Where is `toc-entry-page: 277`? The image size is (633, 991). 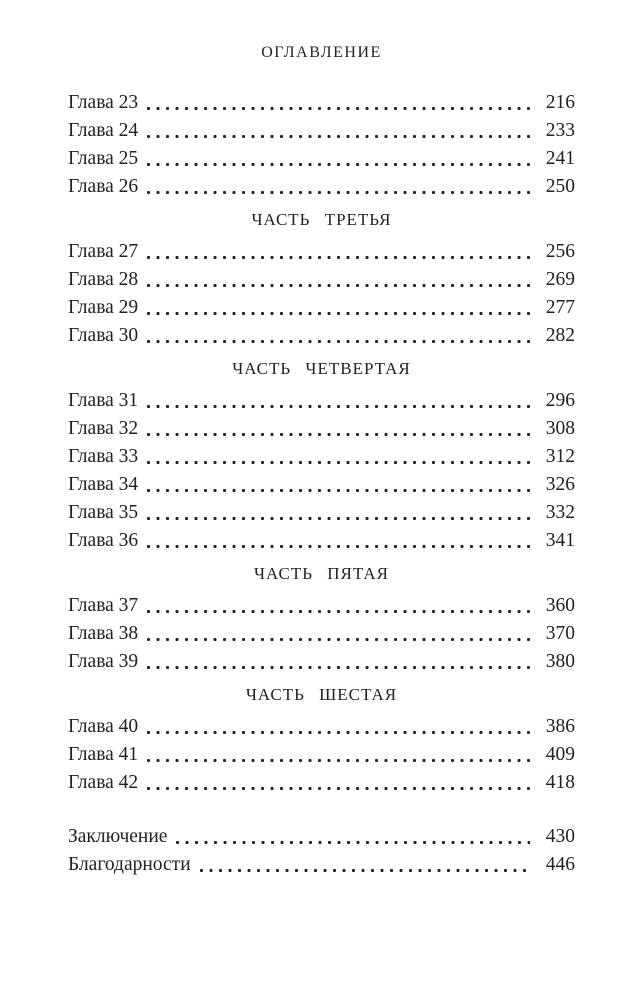
toc-entry-page: 277 is located at coordinates (560, 307).